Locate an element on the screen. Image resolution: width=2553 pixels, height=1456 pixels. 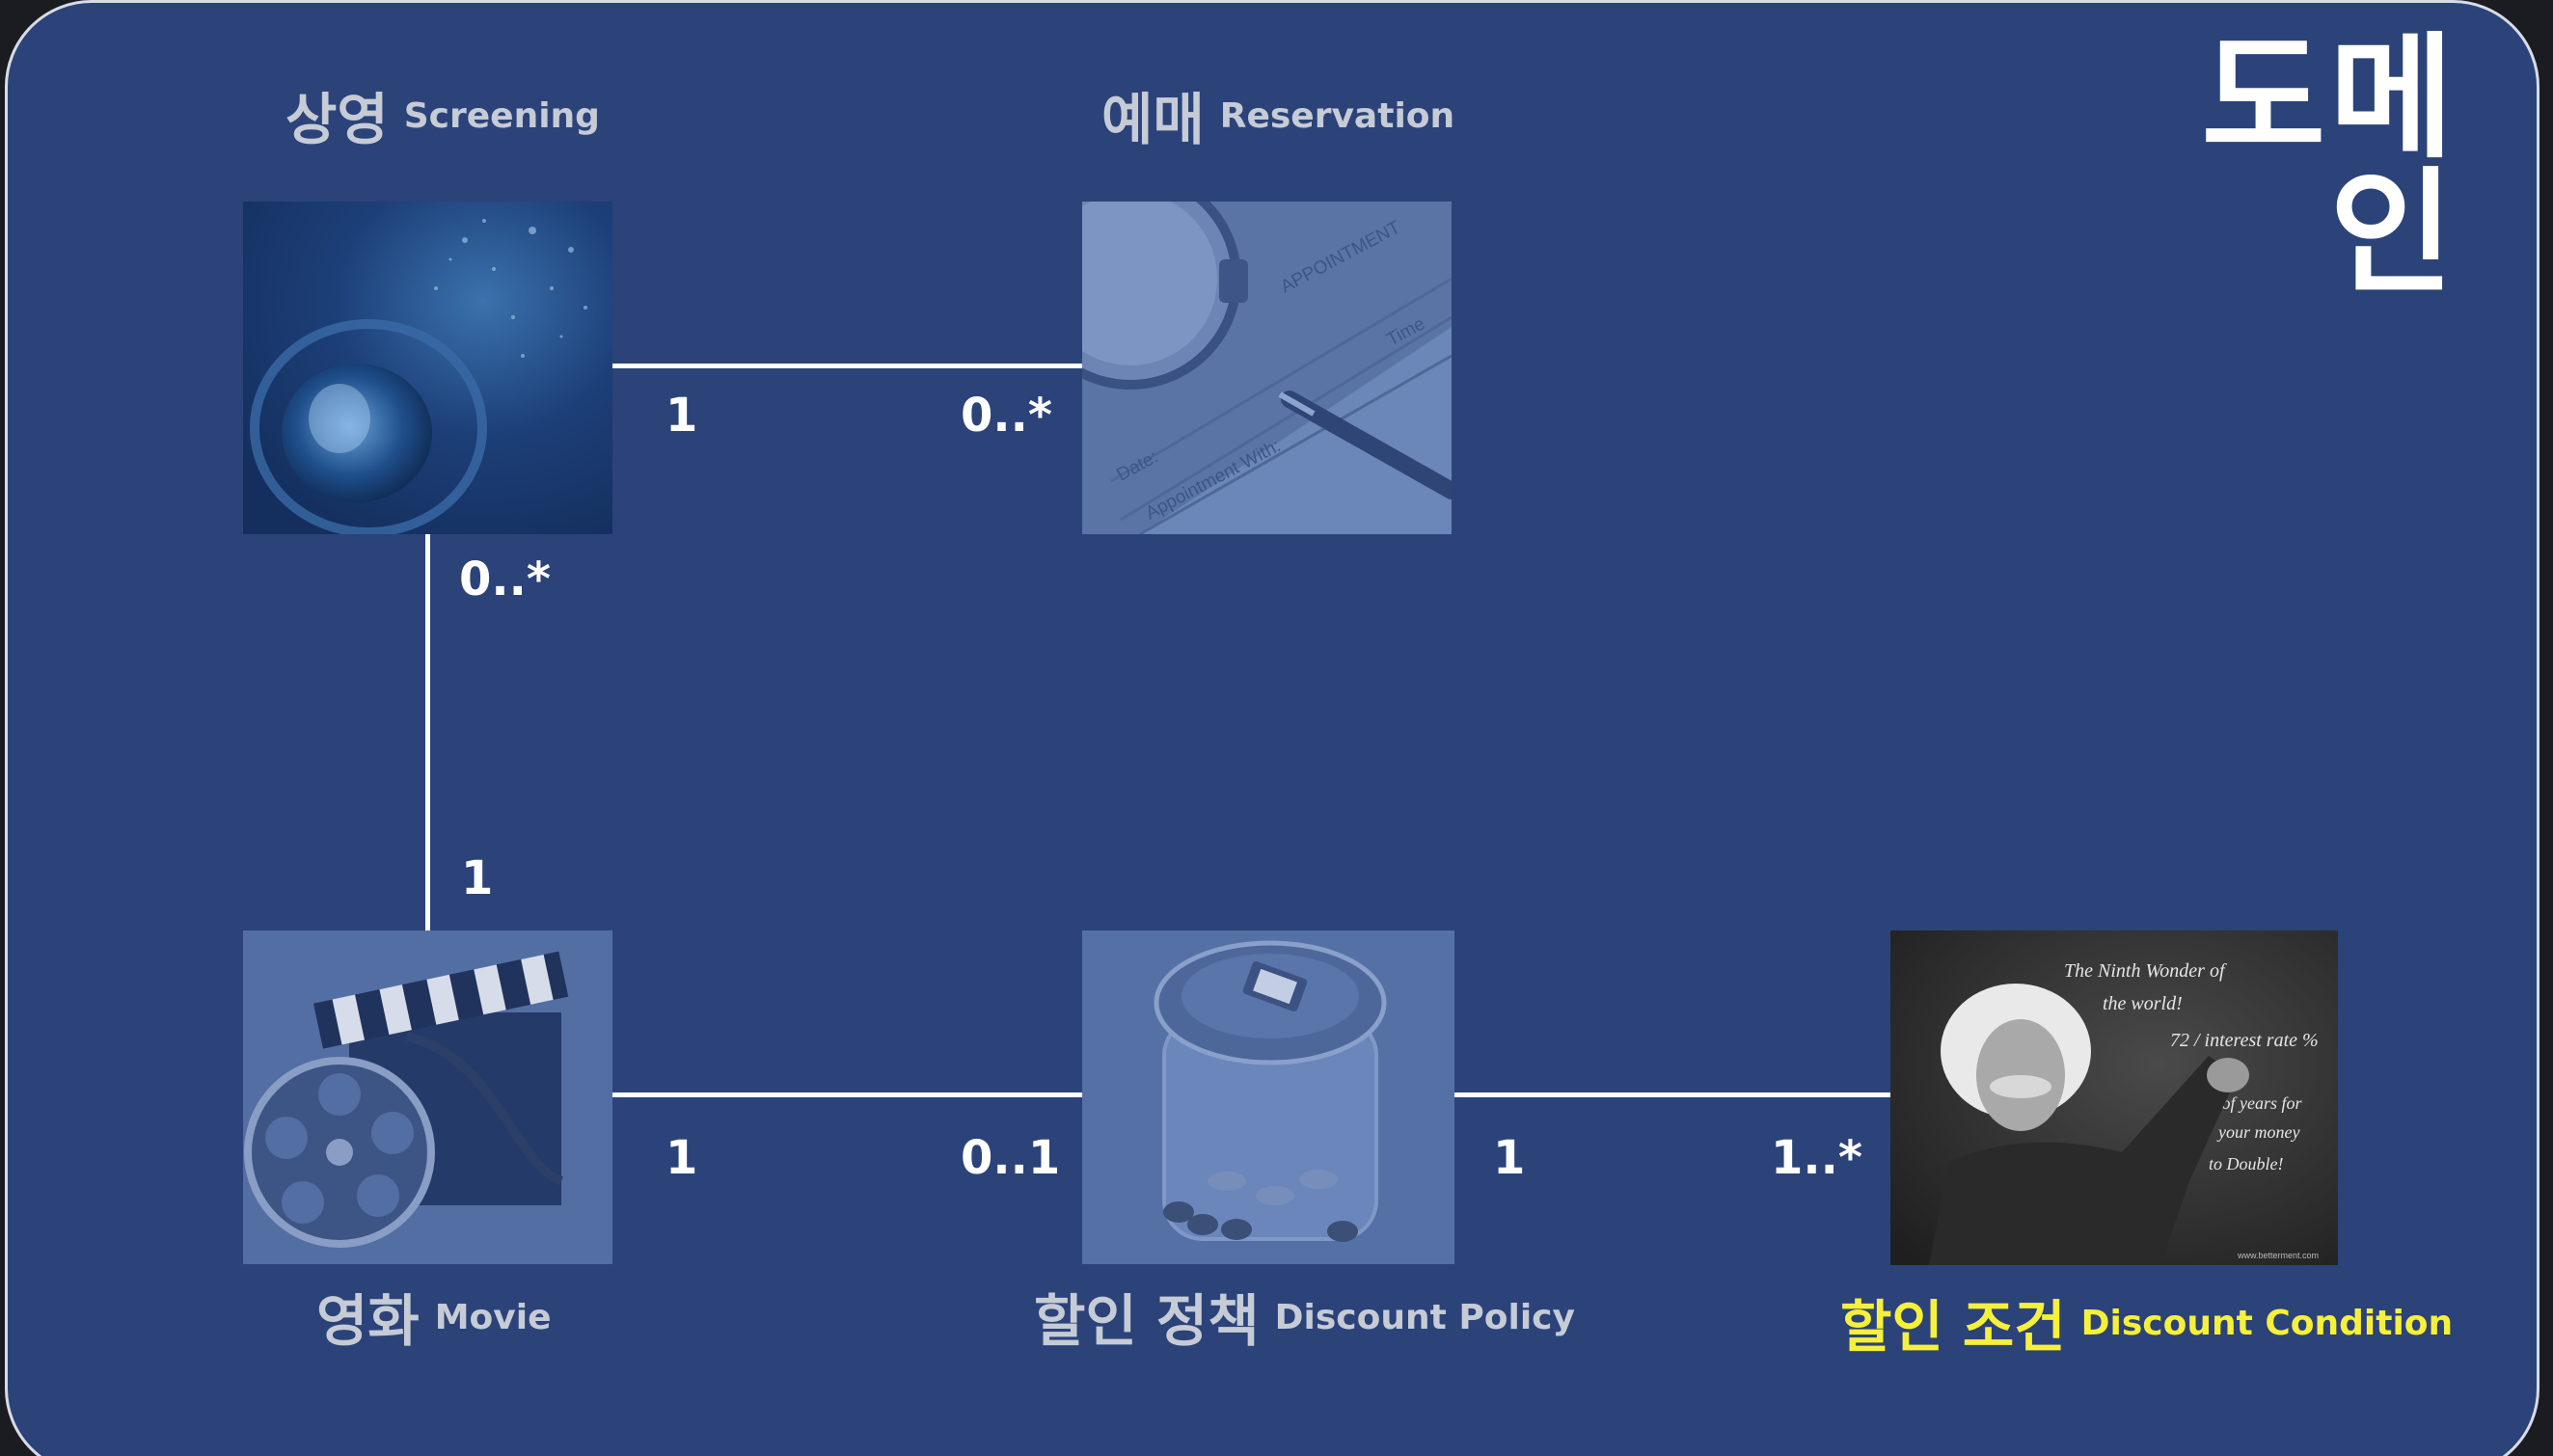
coin-jar-icon is located at coordinates (1268, 1097).